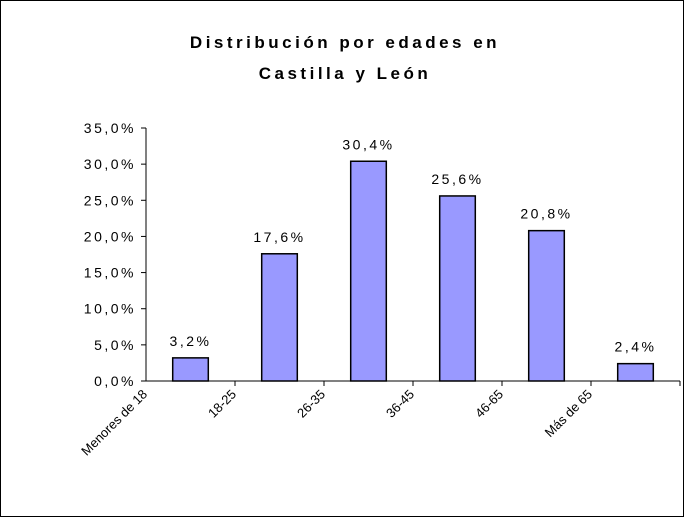 Image resolution: width=684 pixels, height=517 pixels. Describe the element at coordinates (636, 347) in the screenshot. I see `value-label: 2,4%` at that location.